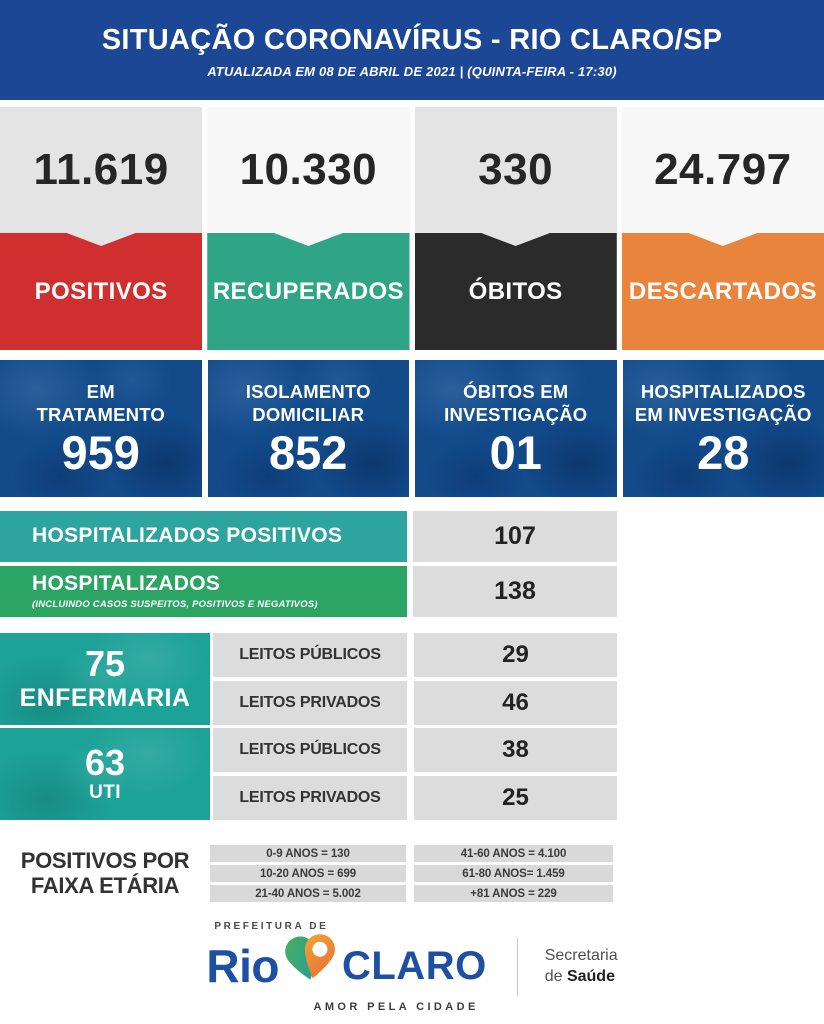 This screenshot has height=1024, width=824. What do you see at coordinates (396, 1007) in the screenshot?
I see `logo-tagline: AMOR PELA CIDADE` at bounding box center [396, 1007].